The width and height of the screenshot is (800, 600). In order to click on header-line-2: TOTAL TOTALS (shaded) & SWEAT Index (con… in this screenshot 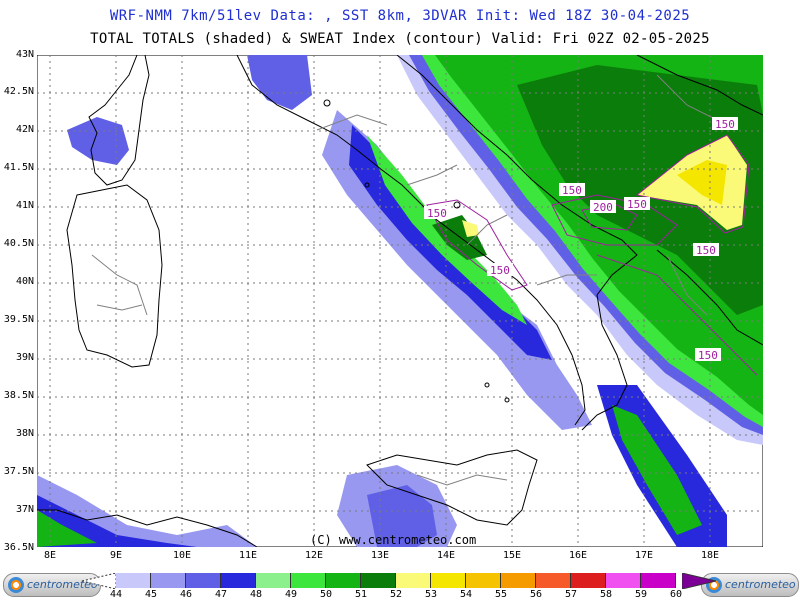, I will do `click(400, 39)`.